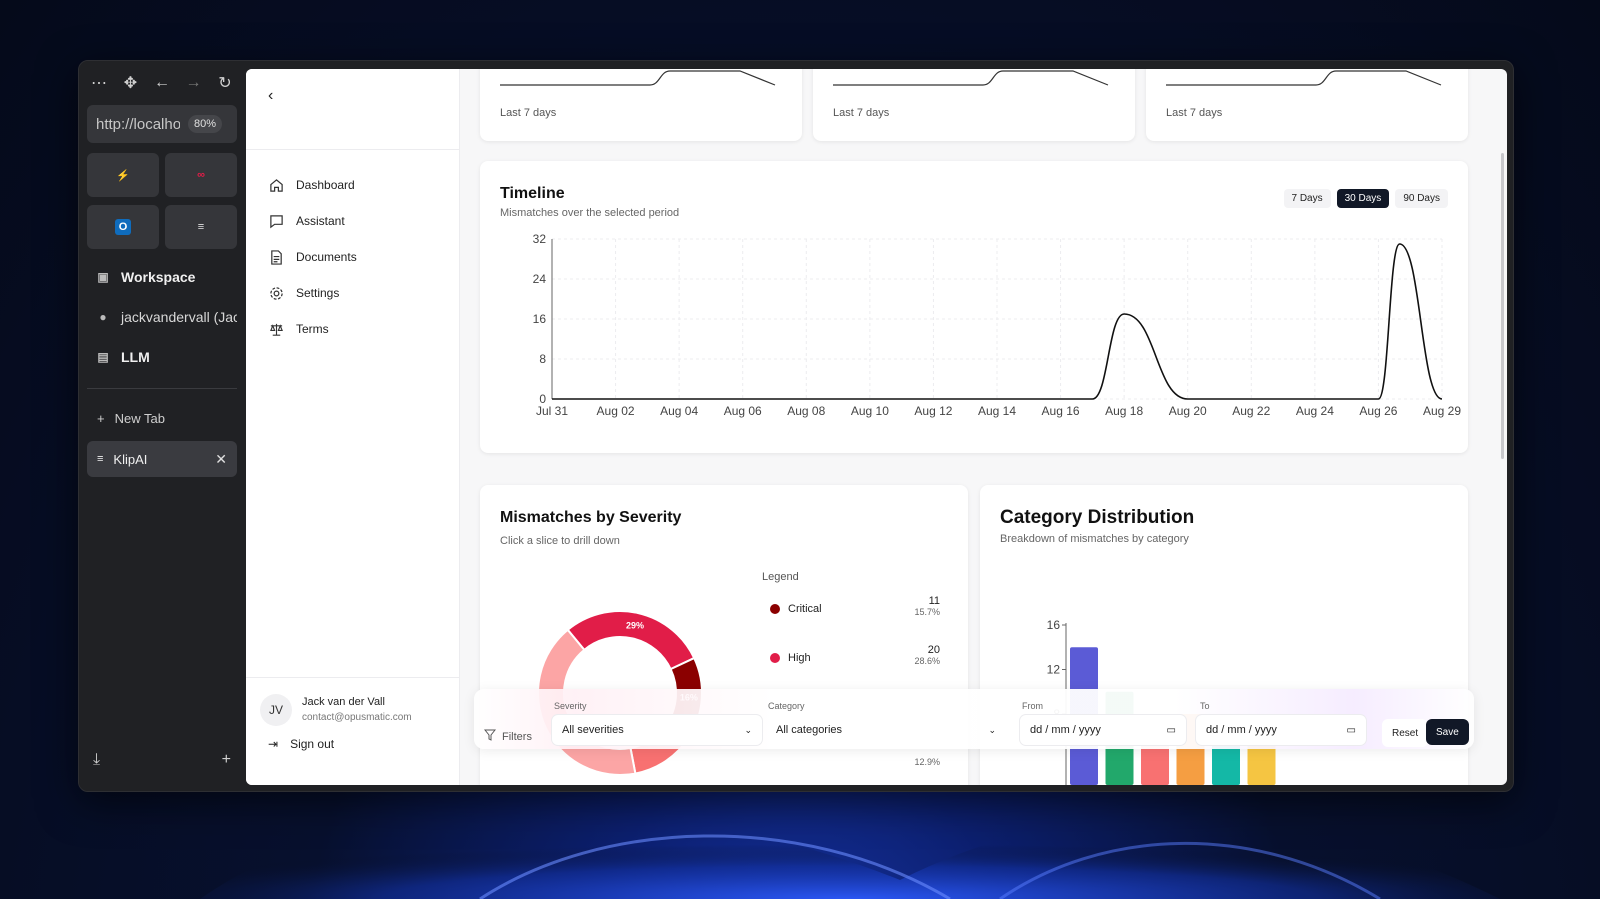 This screenshot has width=1600, height=899. I want to click on folder-icon: ▣, so click(103, 277).